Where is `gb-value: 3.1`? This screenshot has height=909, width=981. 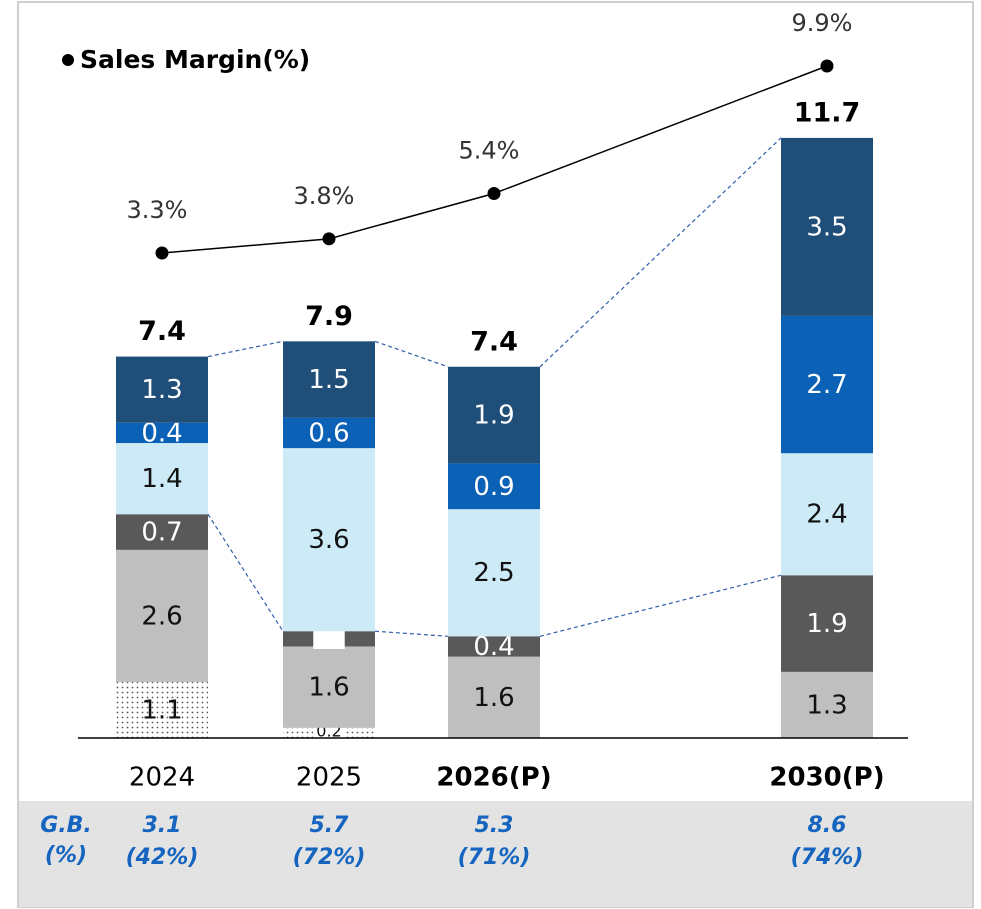 gb-value: 3.1 is located at coordinates (162, 825).